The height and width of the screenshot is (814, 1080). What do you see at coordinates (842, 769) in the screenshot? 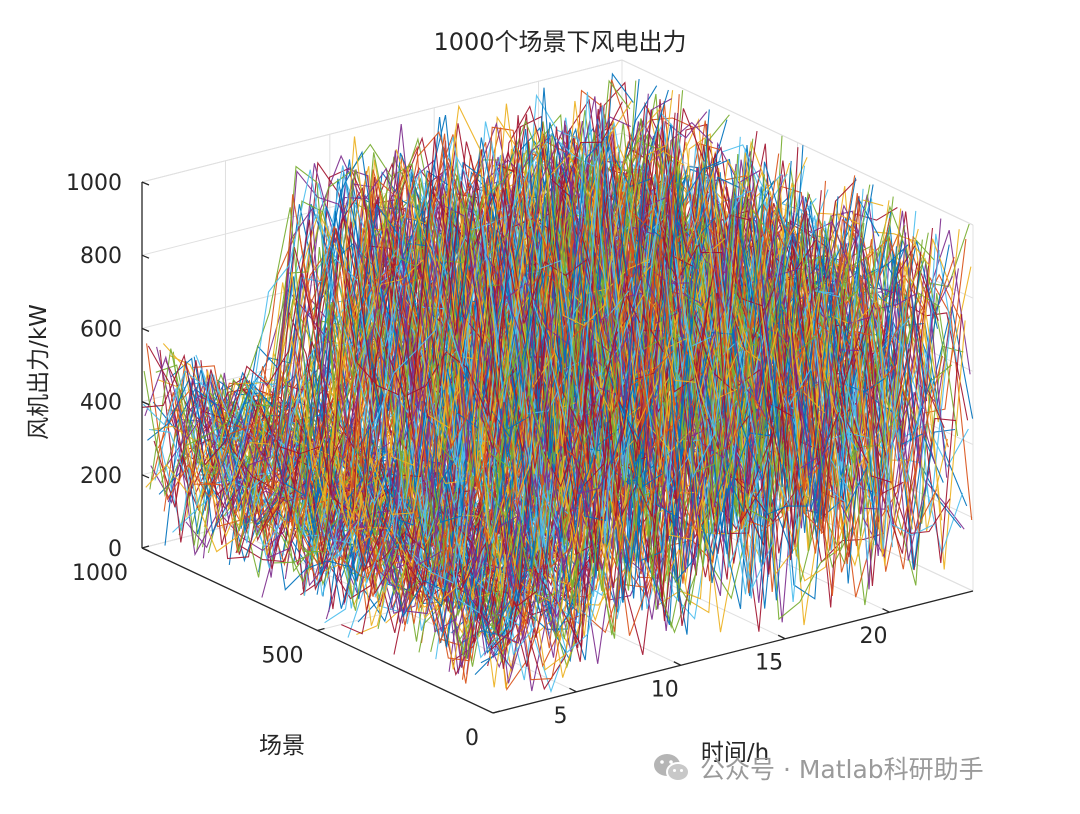
I see `watermark-text: 公众号 · Matlab科研助手` at bounding box center [842, 769].